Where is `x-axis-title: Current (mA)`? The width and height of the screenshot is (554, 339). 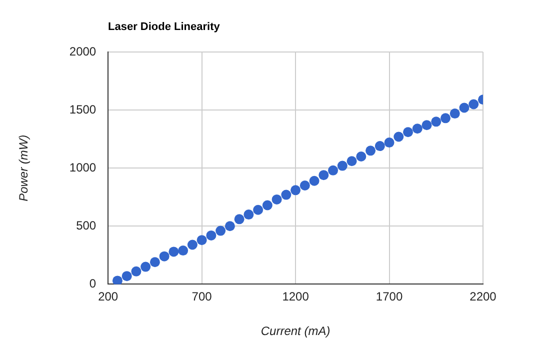 x-axis-title: Current (mA) is located at coordinates (295, 331).